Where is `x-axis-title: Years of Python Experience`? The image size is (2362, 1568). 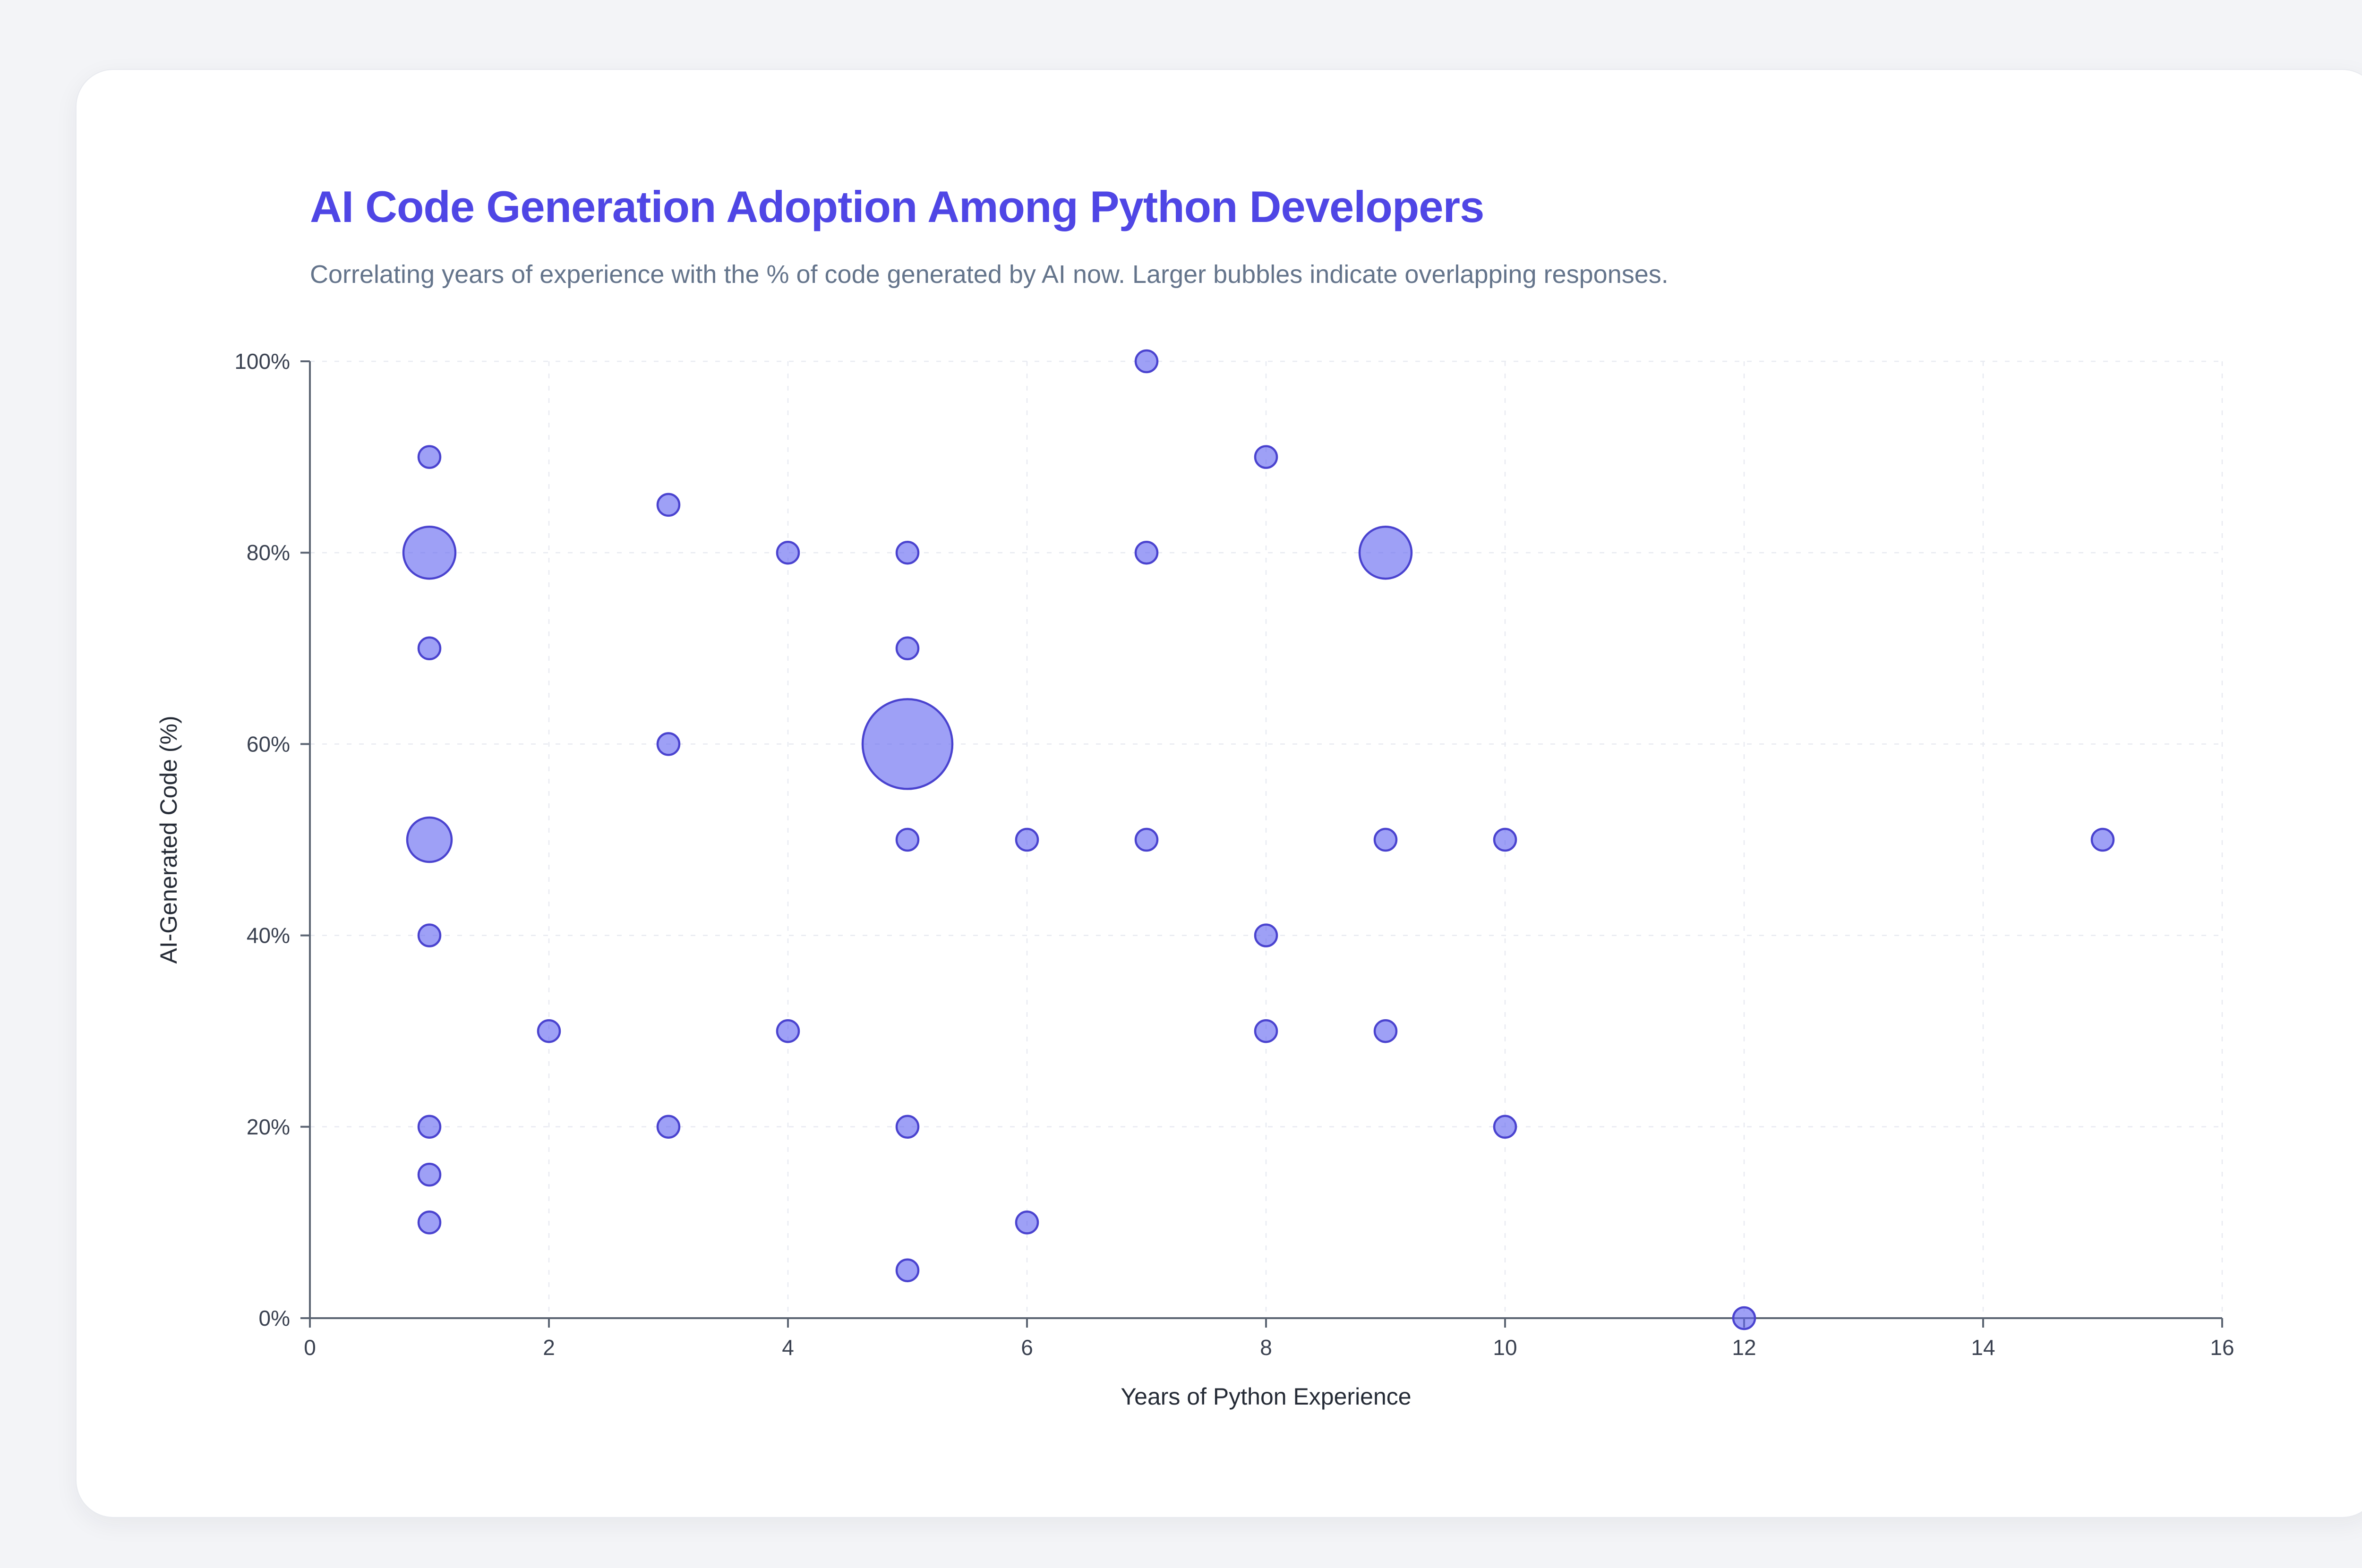 x-axis-title: Years of Python Experience is located at coordinates (1266, 1396).